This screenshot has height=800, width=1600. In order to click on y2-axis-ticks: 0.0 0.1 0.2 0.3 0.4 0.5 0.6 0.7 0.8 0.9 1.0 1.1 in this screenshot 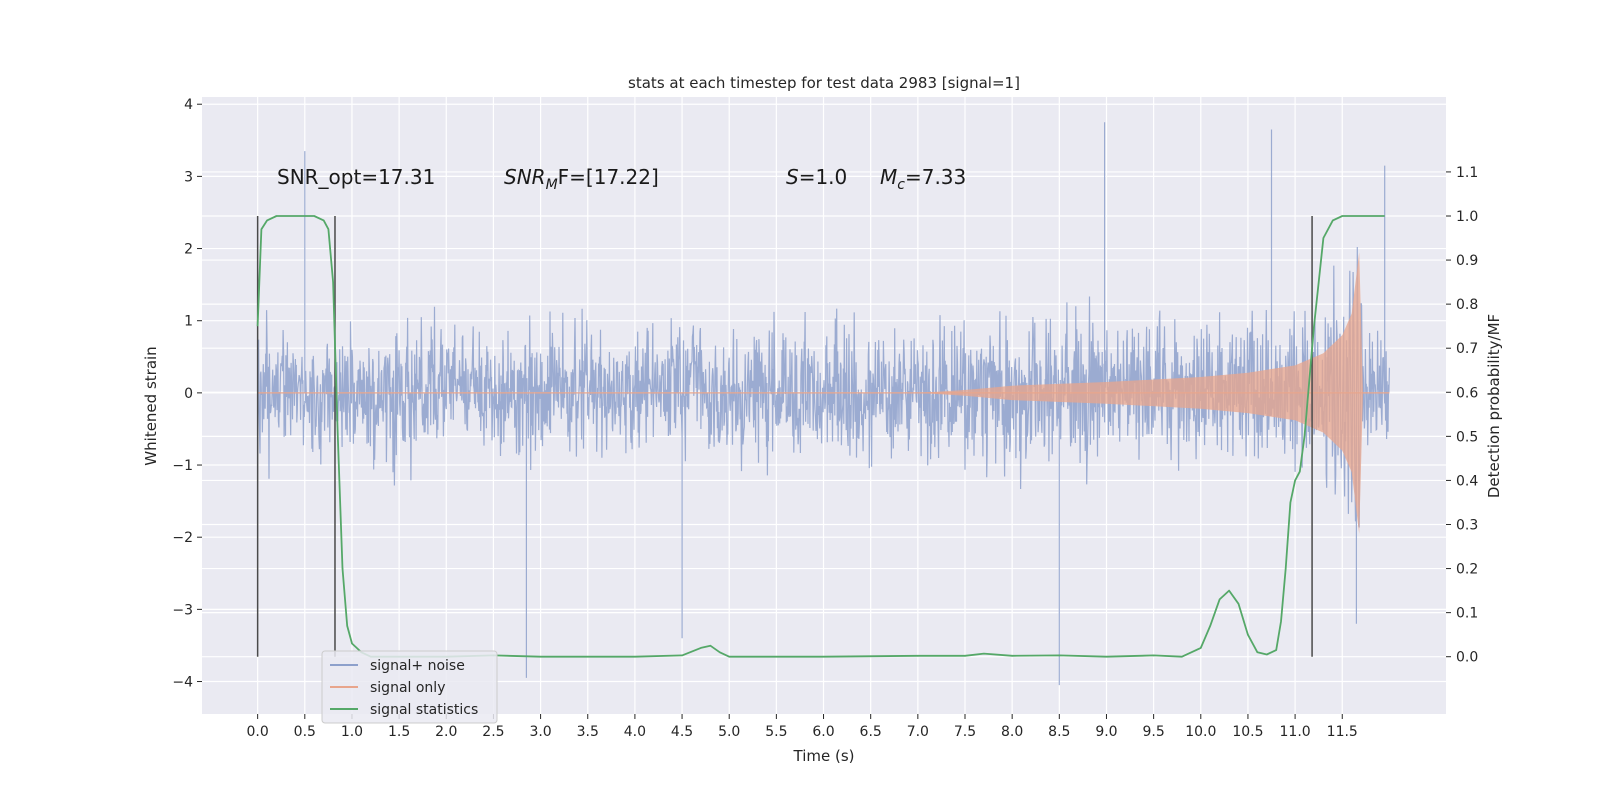, I will do `click(1462, 415)`.